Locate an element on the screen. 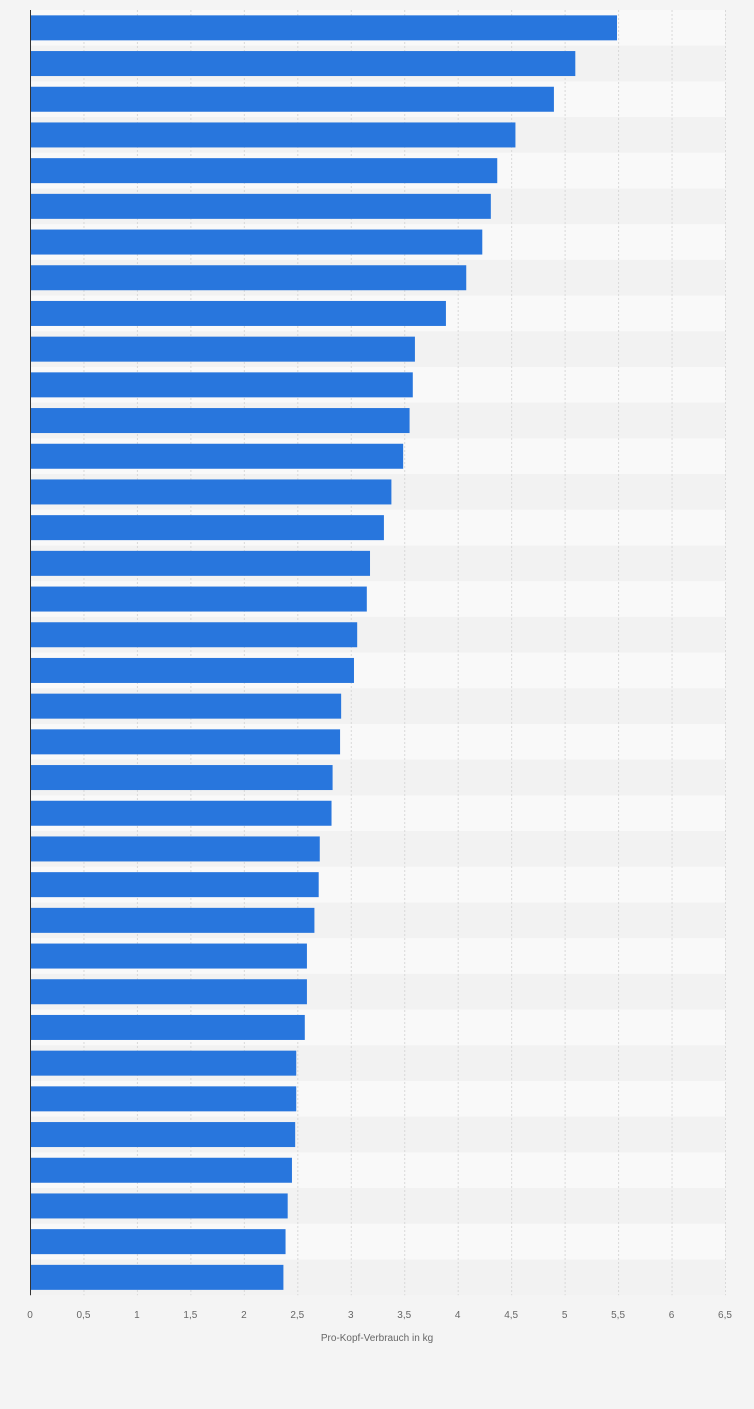  x-tick-label: 1 is located at coordinates (137, 1315).